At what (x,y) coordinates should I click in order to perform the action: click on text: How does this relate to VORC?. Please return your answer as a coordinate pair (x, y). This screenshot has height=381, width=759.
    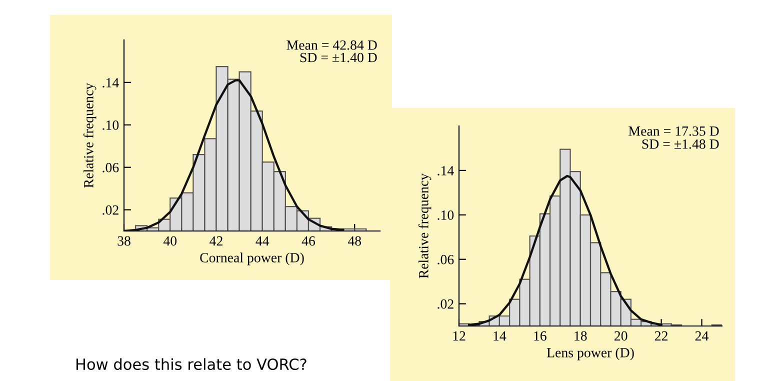
    Looking at the image, I should click on (191, 364).